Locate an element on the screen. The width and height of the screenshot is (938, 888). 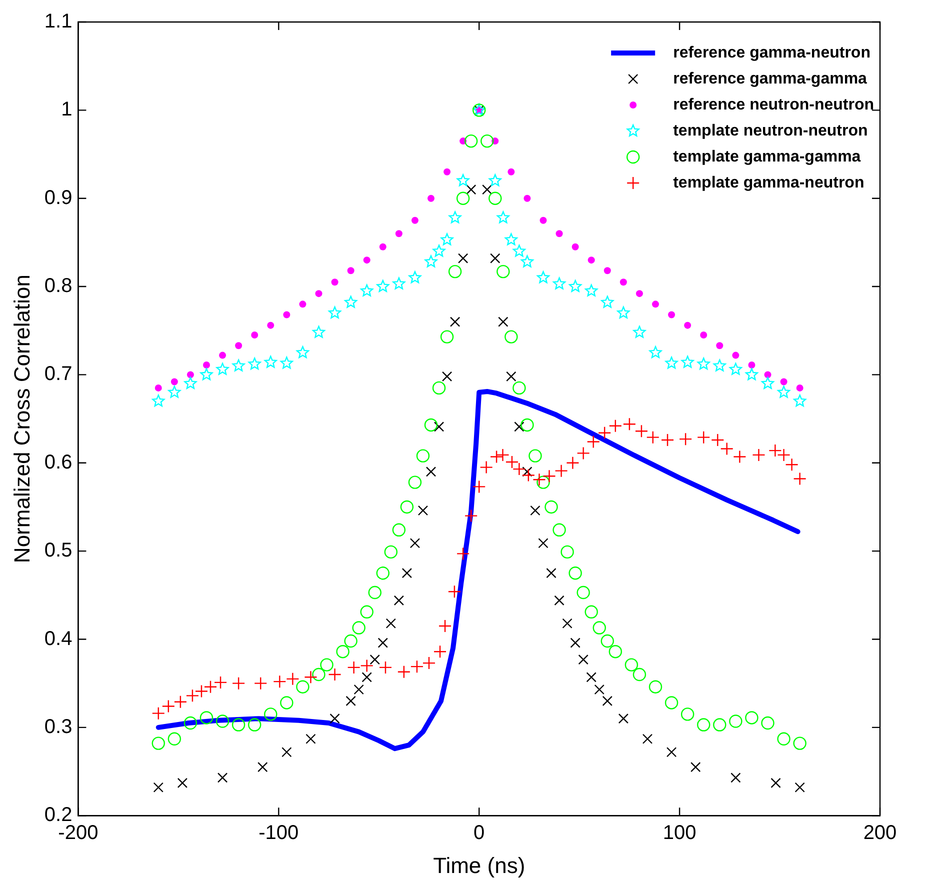
legend-label: reference gamma-neutron is located at coordinates (771, 53).